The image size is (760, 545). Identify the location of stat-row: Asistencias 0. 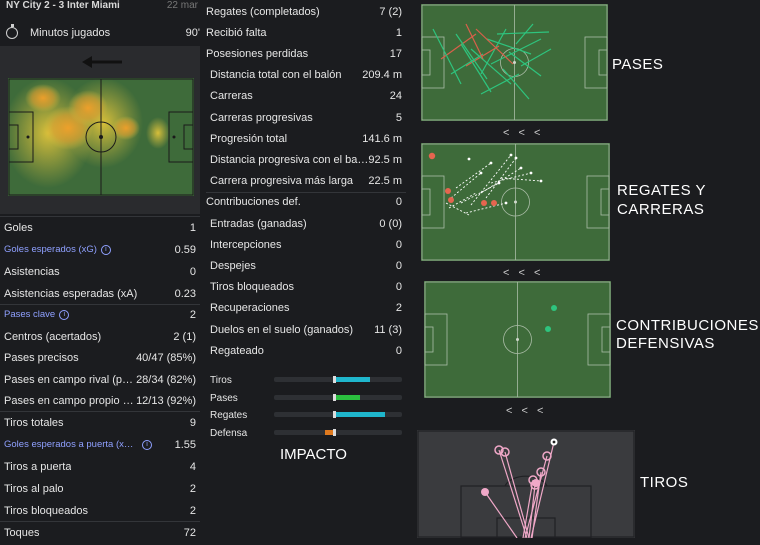
(100, 271).